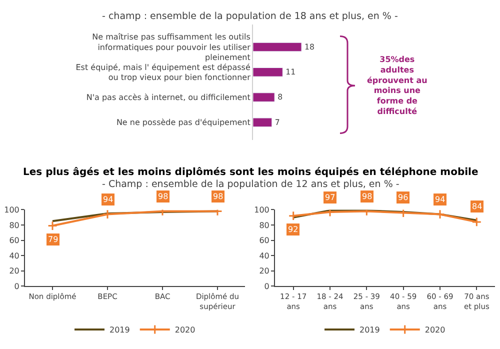 The height and width of the screenshot is (349, 500). I want to click on chart-subtitle: - champ : ensemble de la population de 18 ans et plus, en % -, so click(250, 16).